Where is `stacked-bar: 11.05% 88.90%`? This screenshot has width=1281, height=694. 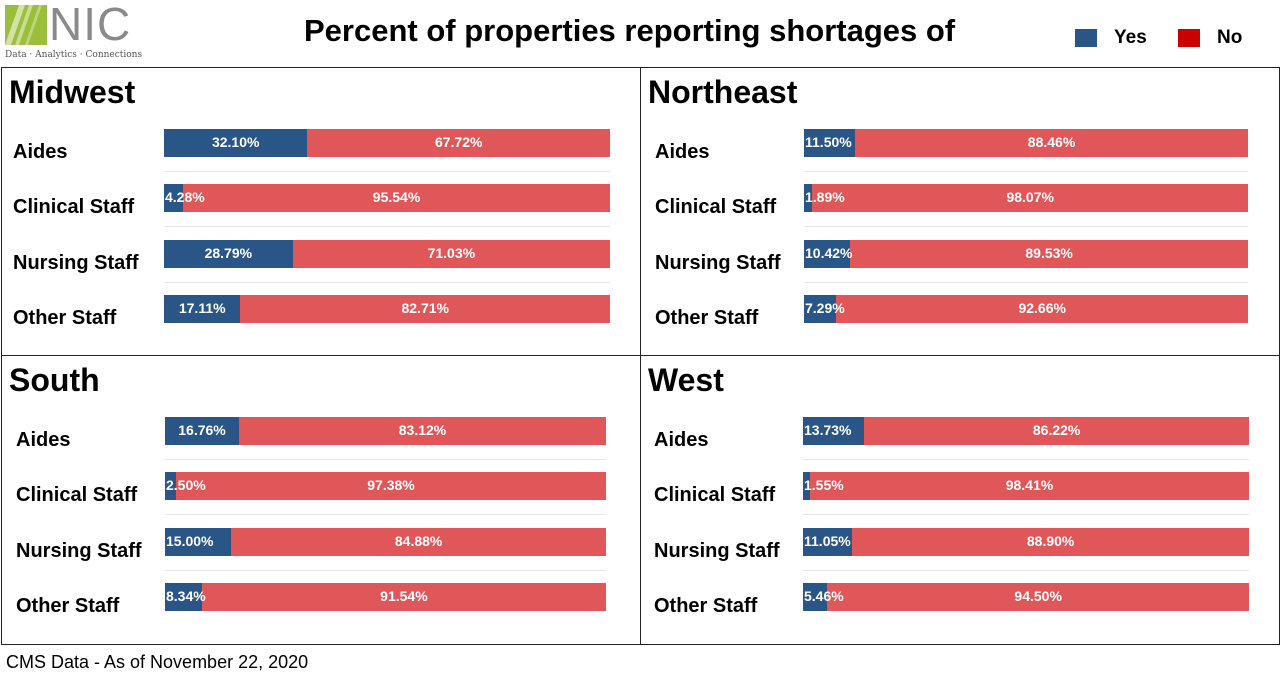 stacked-bar: 11.05% 88.90% is located at coordinates (1026, 542).